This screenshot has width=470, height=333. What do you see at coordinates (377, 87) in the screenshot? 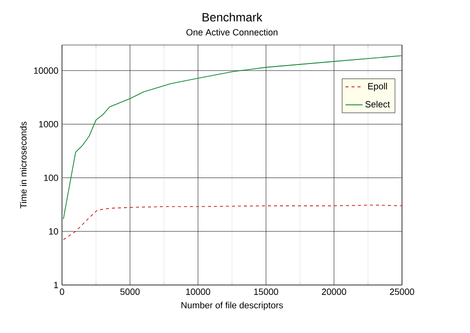
I see `legend-label: Epoll` at bounding box center [377, 87].